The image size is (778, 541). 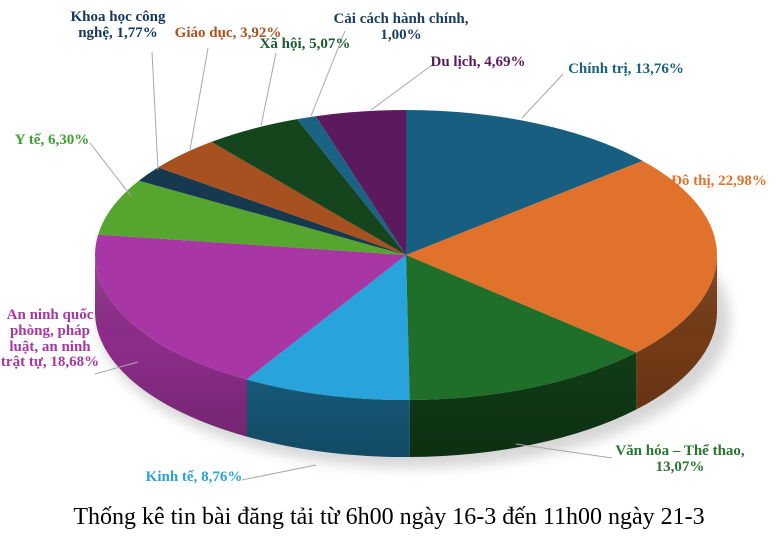 What do you see at coordinates (171, 346) in the screenshot?
I see `pie-wall-shade-an-ninh-quoc-phong` at bounding box center [171, 346].